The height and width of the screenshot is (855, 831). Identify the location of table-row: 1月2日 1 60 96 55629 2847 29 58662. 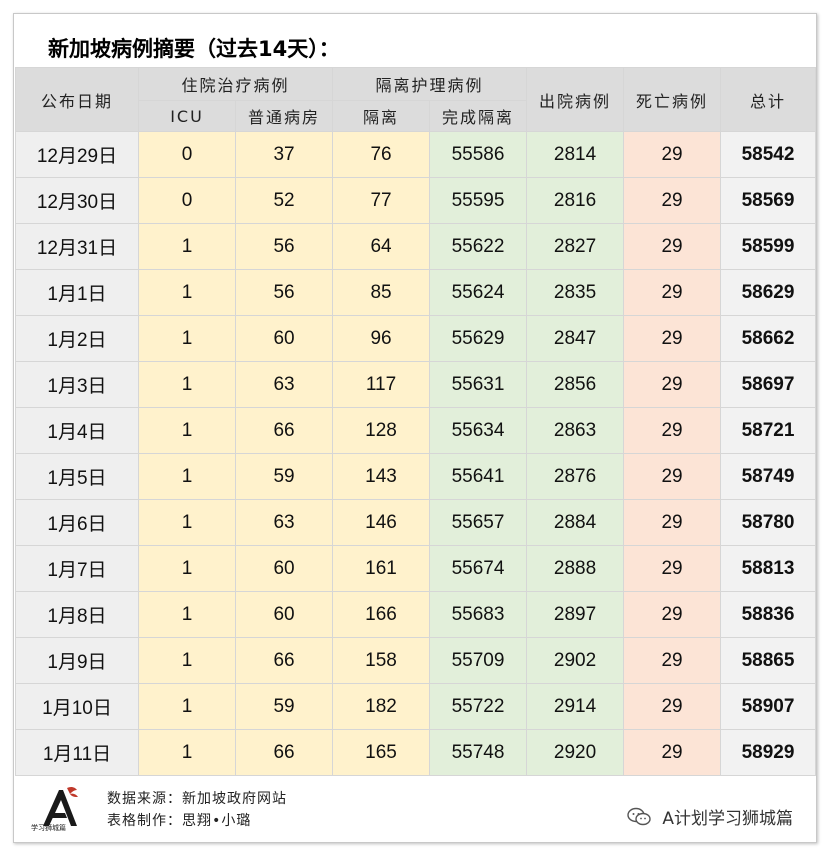
(416, 338).